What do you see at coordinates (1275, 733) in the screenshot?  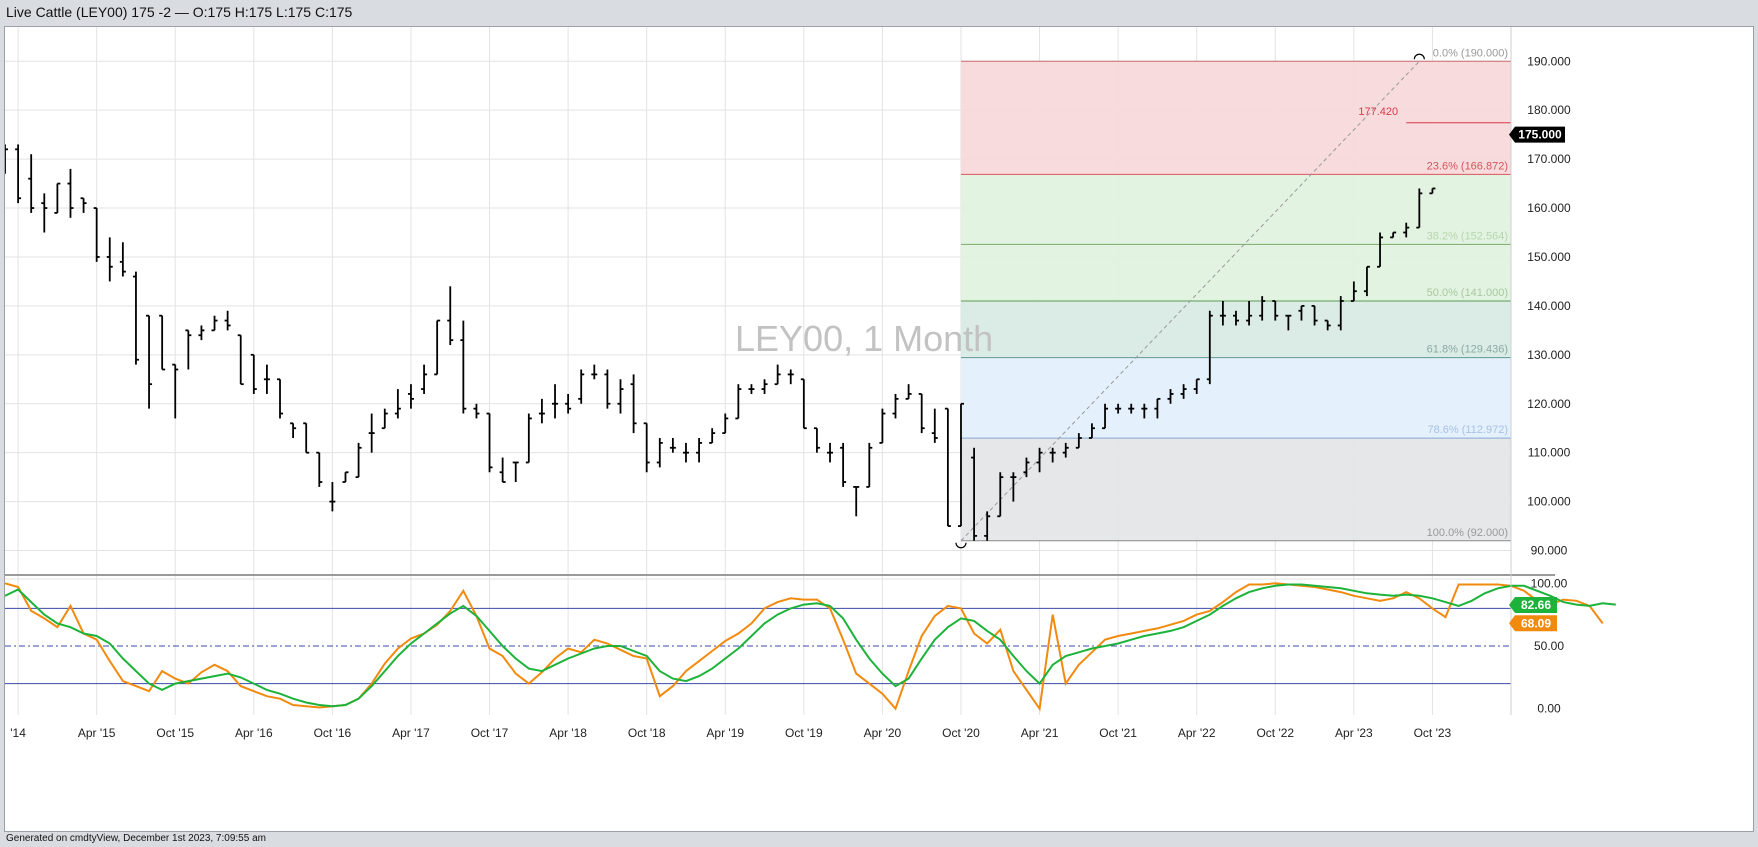 I see `x-tick-label: Oct '22` at bounding box center [1275, 733].